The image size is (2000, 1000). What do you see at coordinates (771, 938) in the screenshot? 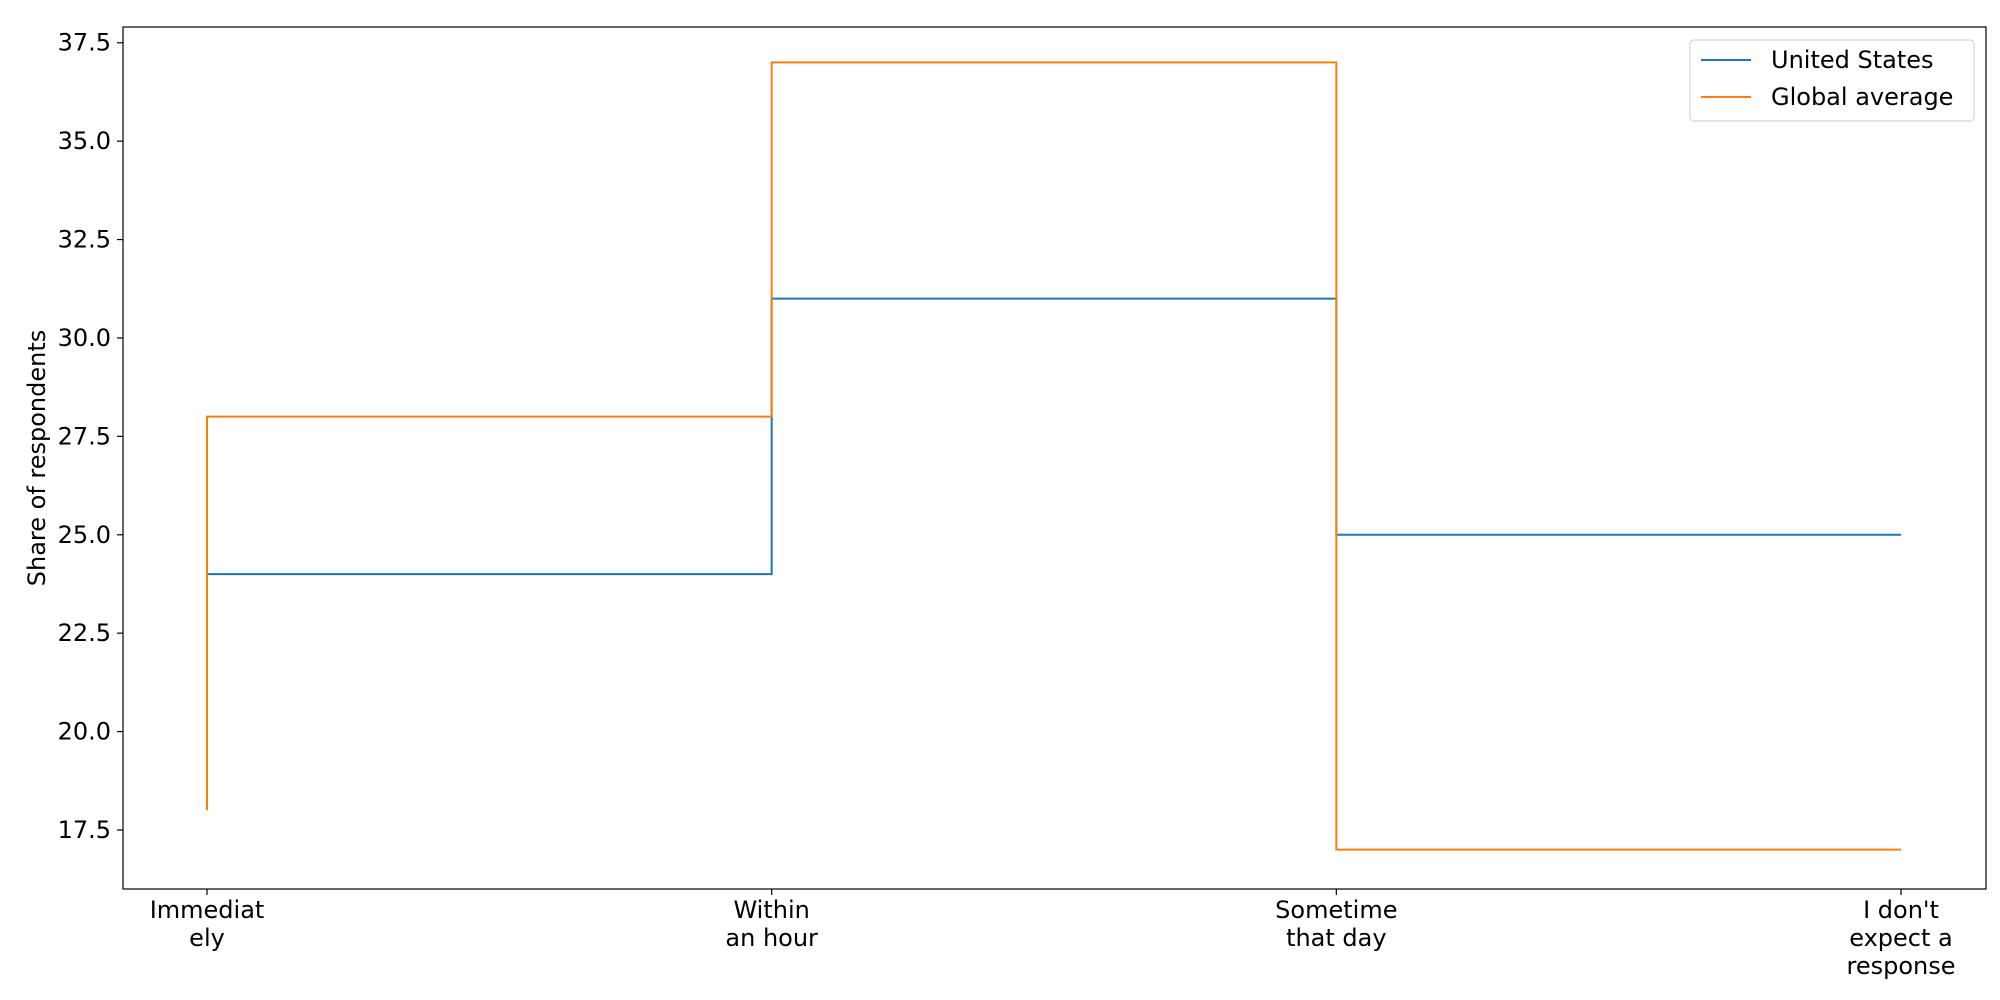
I see `x-tick-label-line: an hour` at bounding box center [771, 938].